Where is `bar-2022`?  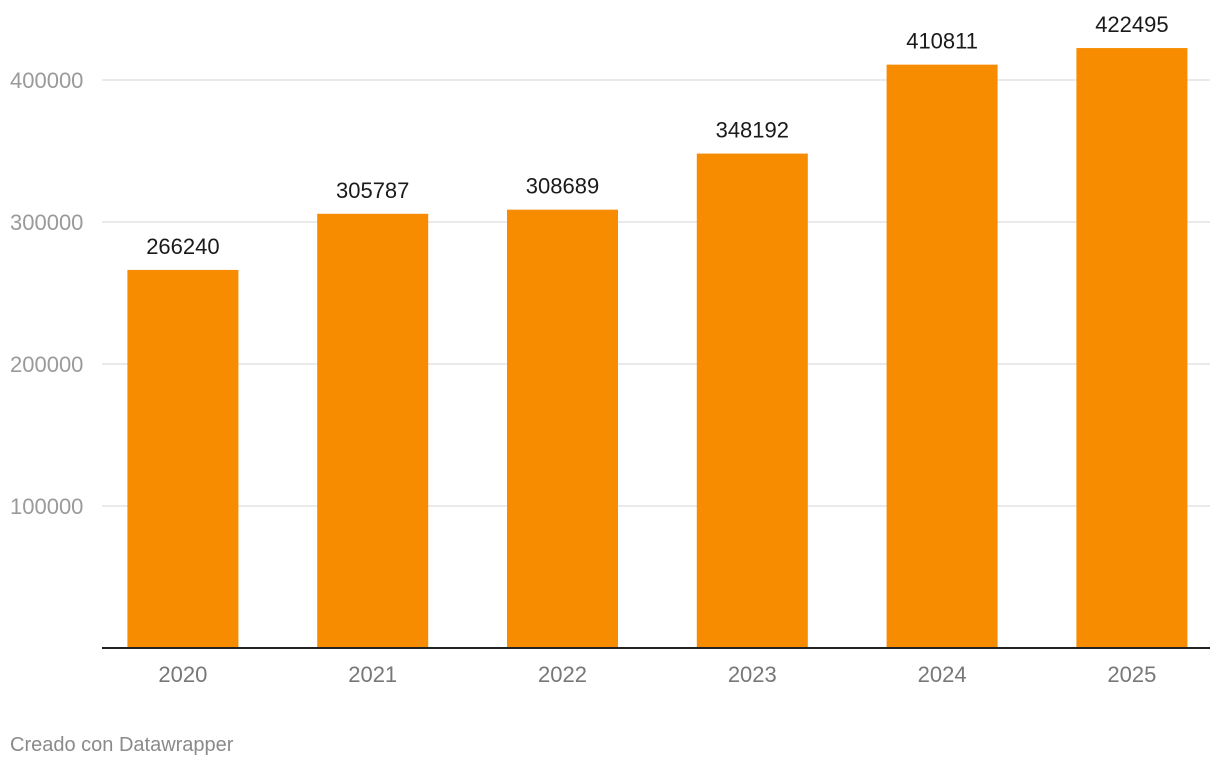
bar-2022 is located at coordinates (562, 428).